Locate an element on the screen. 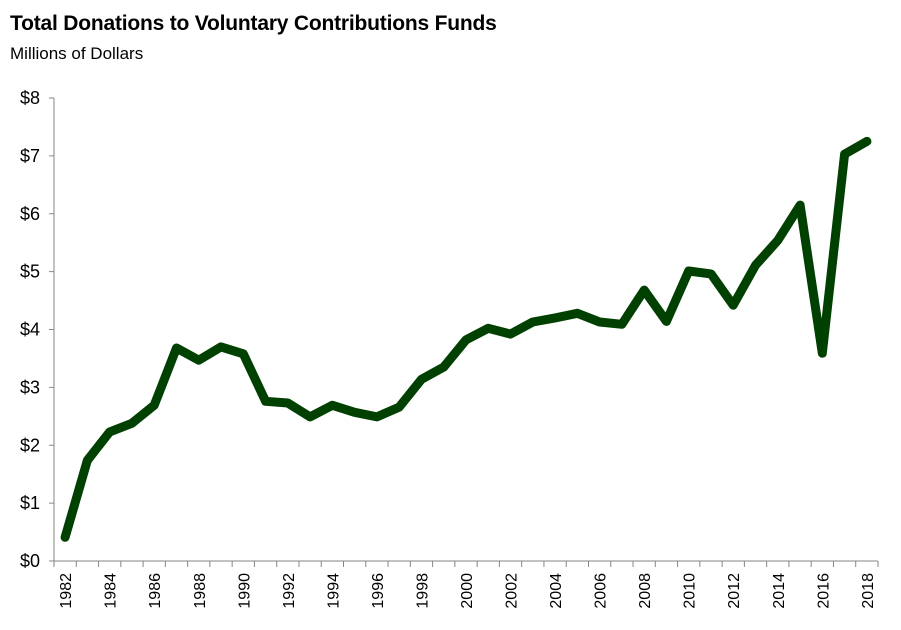  x-tick-label: 2002 is located at coordinates (512, 591).